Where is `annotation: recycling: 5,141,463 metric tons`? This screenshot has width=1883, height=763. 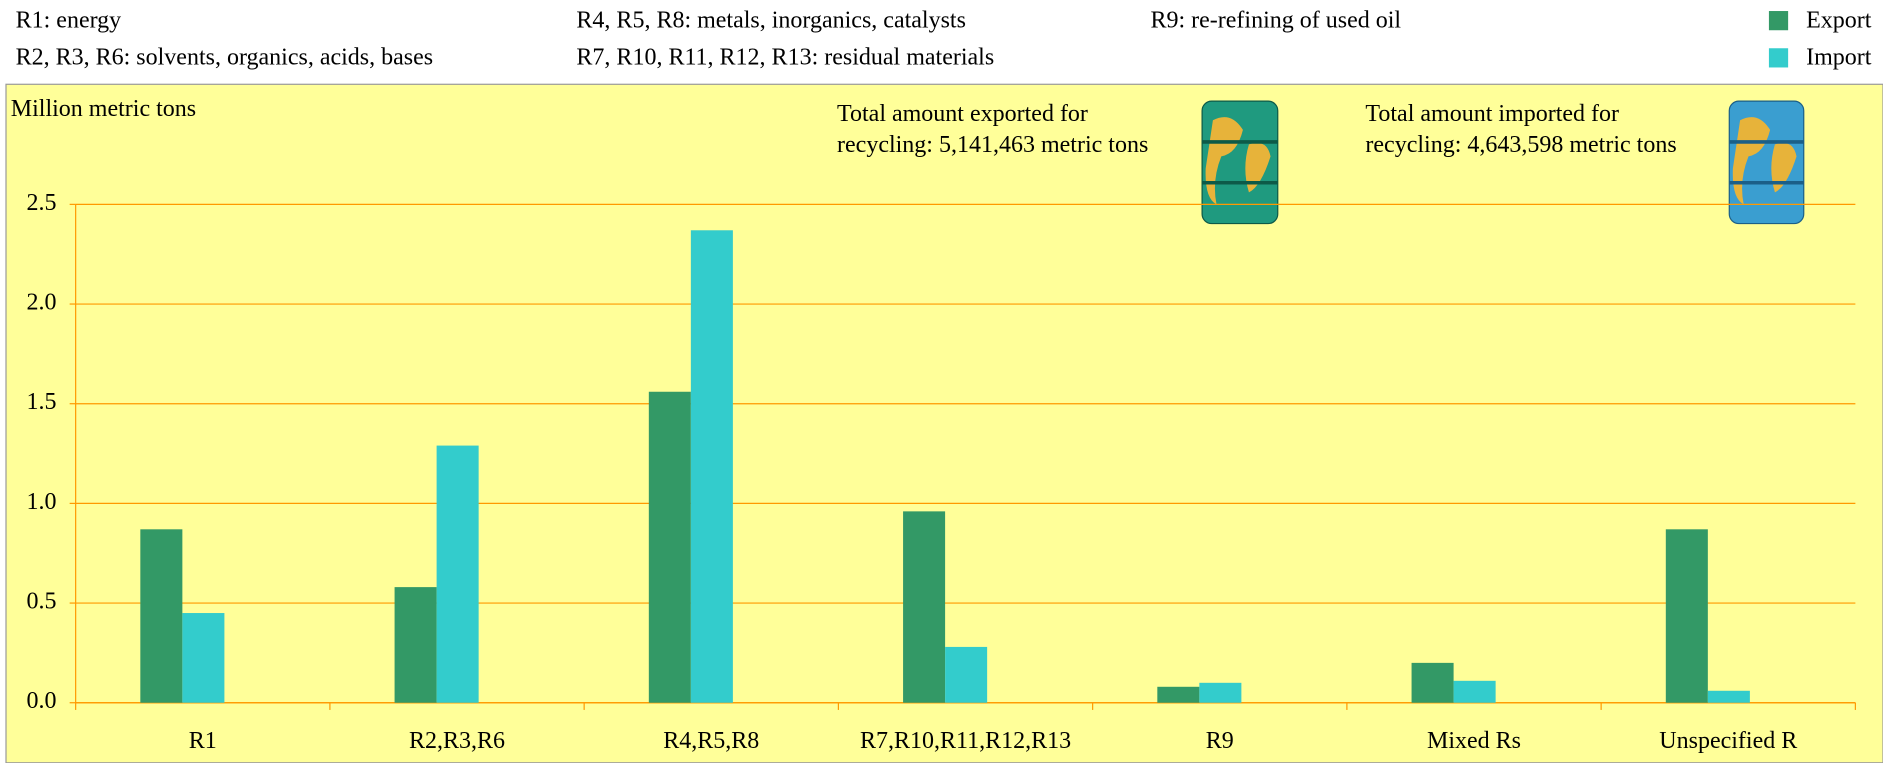 annotation: recycling: 5,141,463 metric tons is located at coordinates (992, 145).